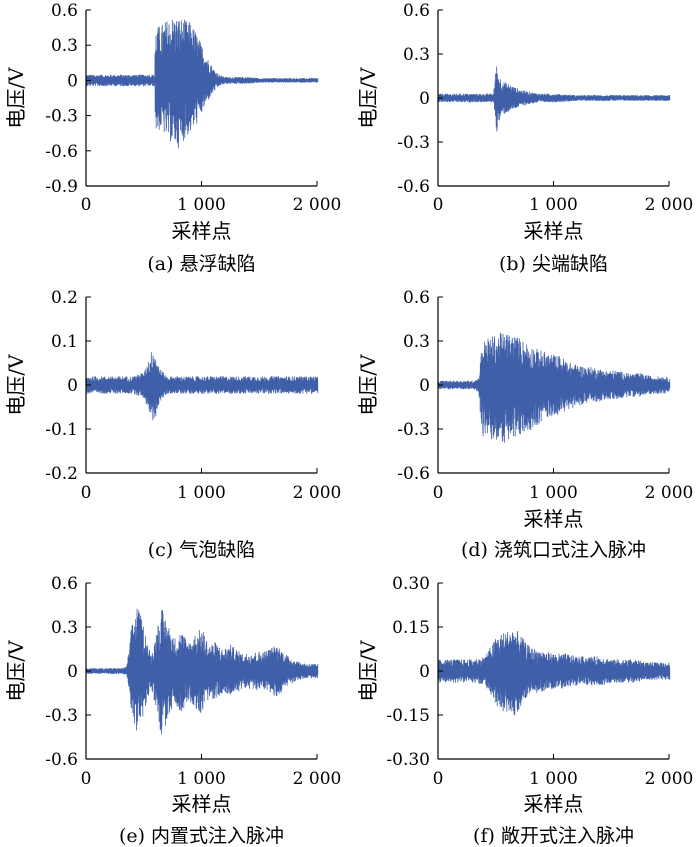 The height and width of the screenshot is (847, 700). I want to click on x-tick-label-c-0: 0, so click(86, 493).